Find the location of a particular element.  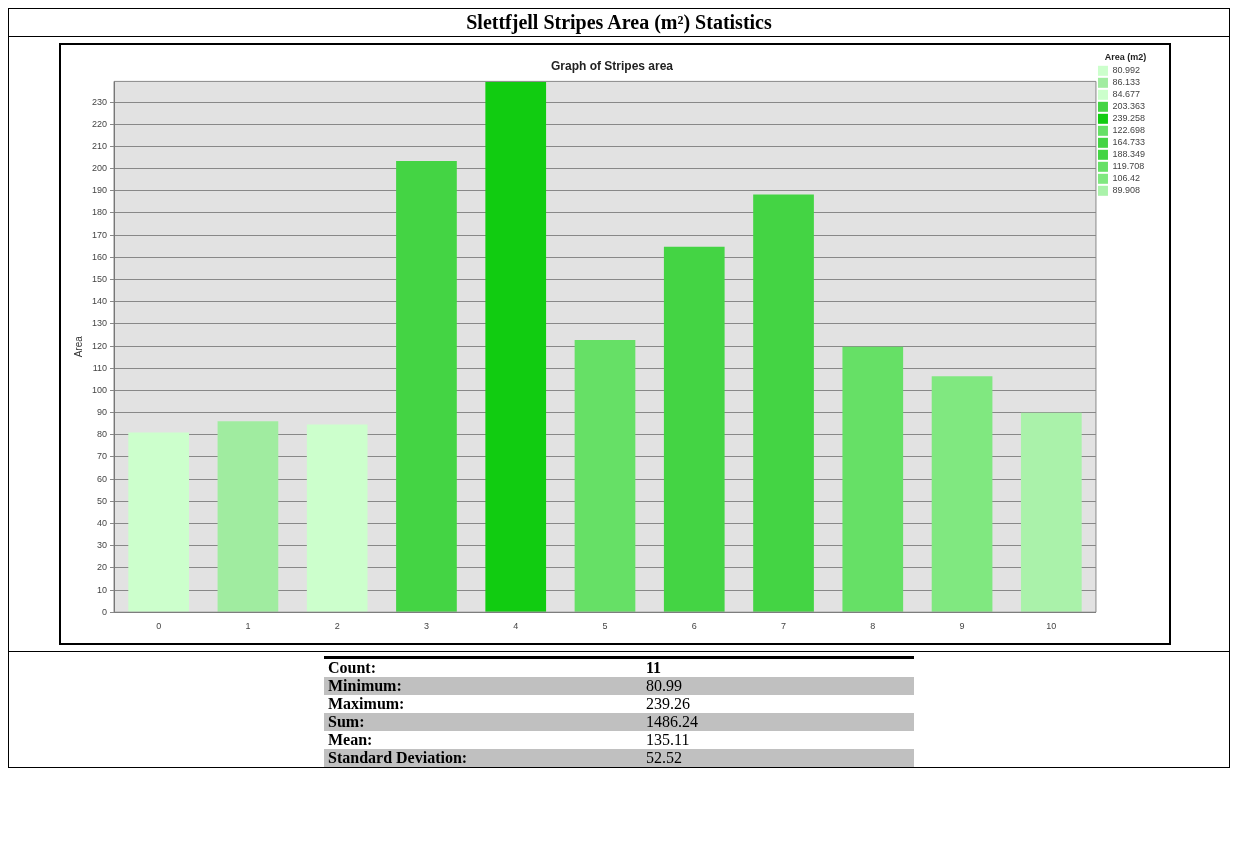

text: 1486.24 is located at coordinates (672, 722).